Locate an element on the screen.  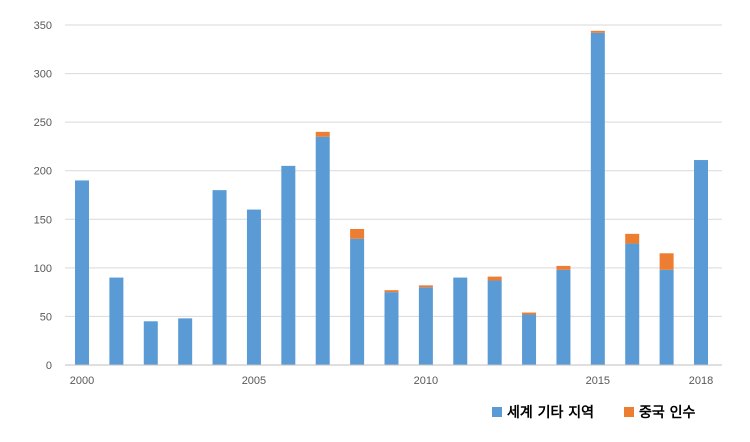
y-tick-label: 150 is located at coordinates (43, 220).